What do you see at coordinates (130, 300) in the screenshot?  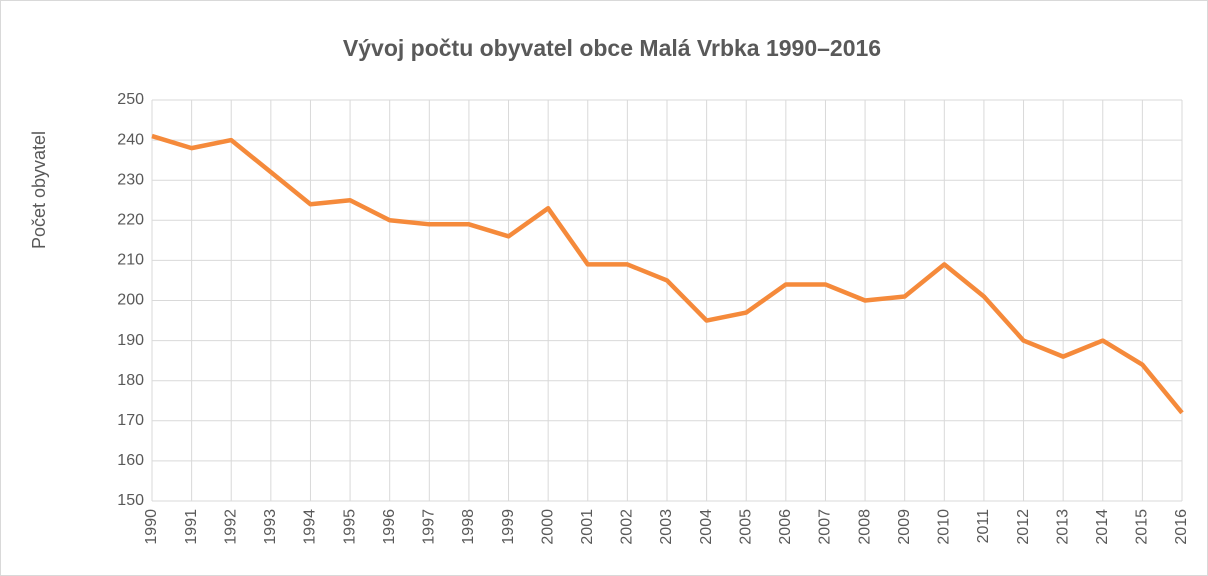 I see `y-tick-label: 200` at bounding box center [130, 300].